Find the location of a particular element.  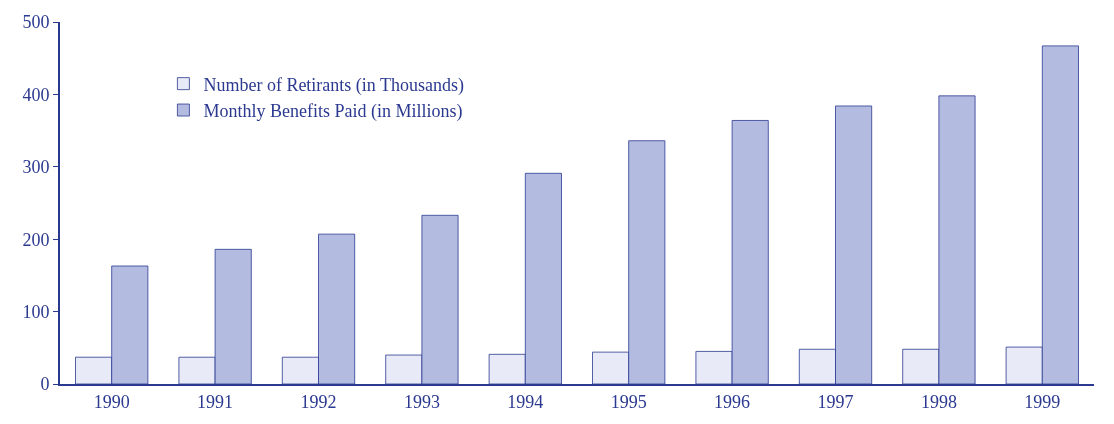

y-tick-label: 0 is located at coordinates (45, 384).